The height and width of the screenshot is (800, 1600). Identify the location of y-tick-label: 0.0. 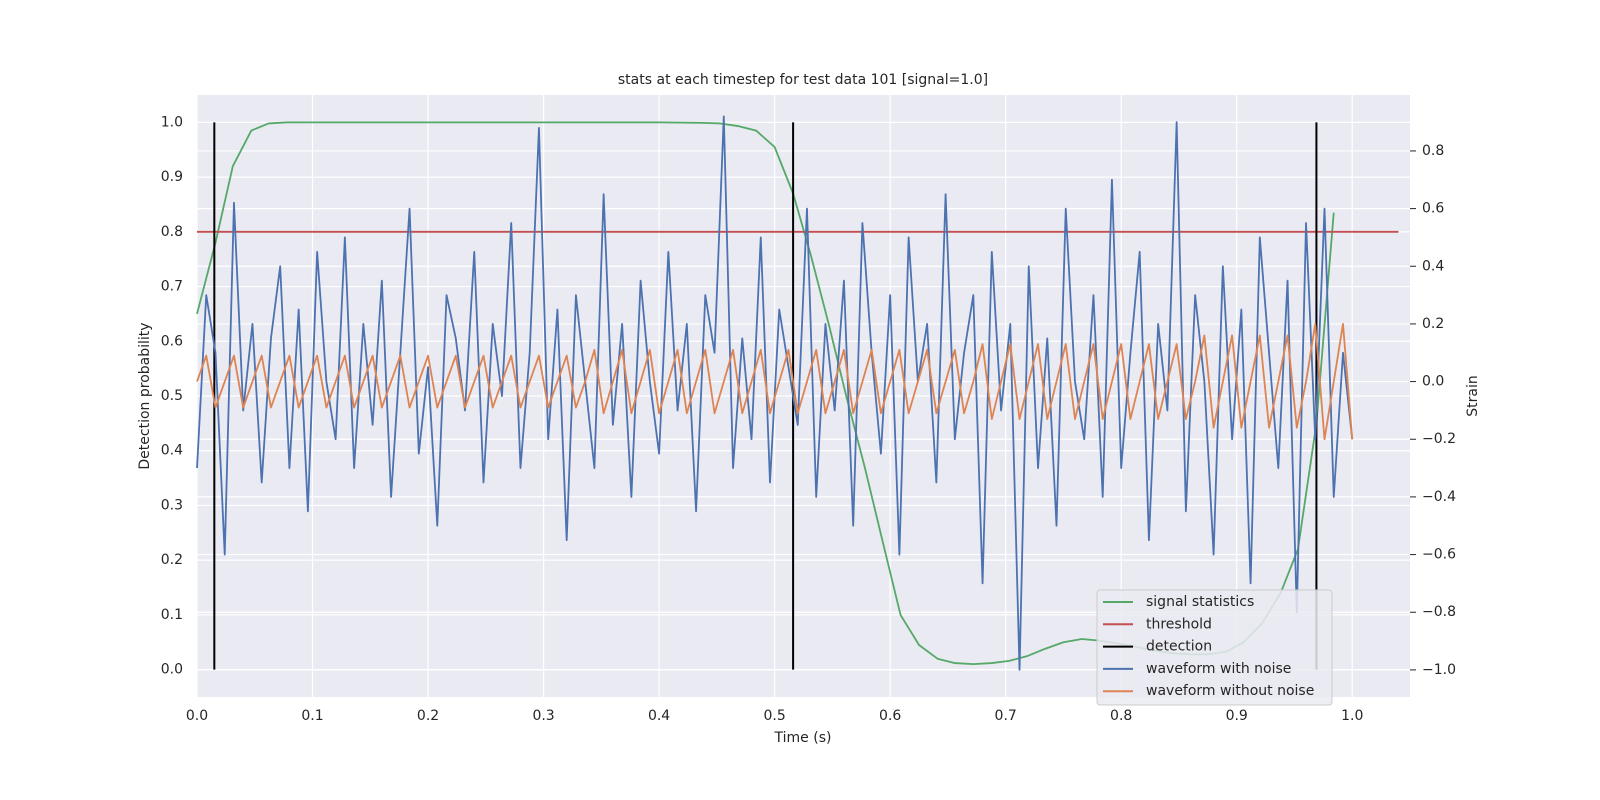
(172, 670).